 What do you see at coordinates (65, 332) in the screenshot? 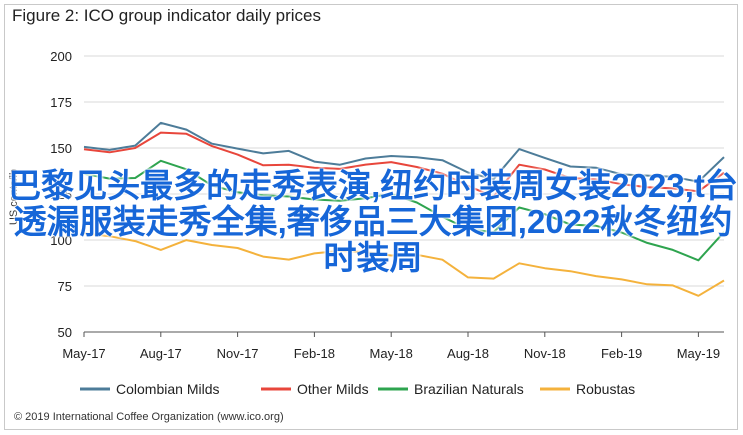
I see `y-tick-label: 50` at bounding box center [65, 332].